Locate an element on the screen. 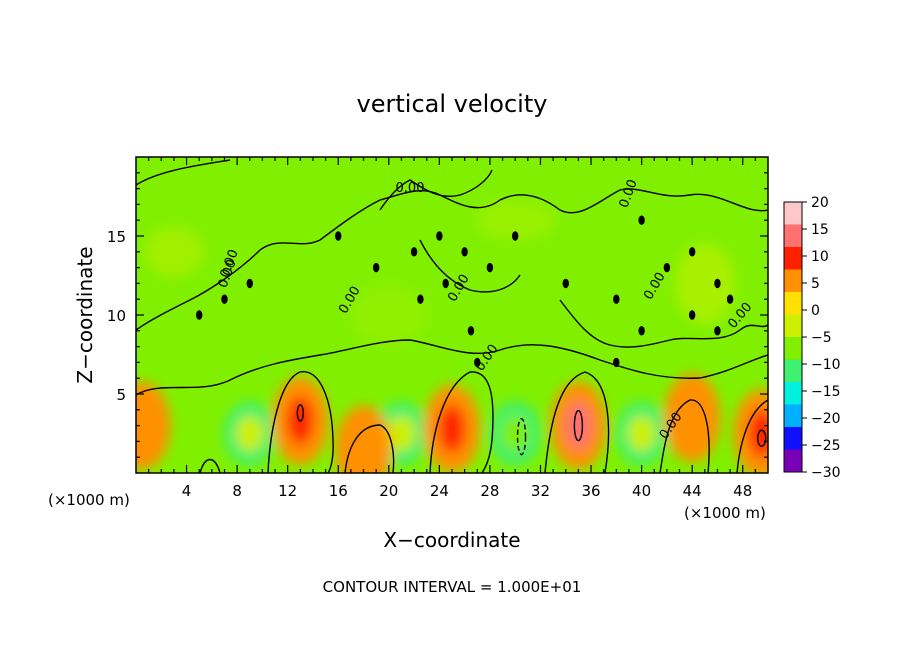 This screenshot has height=654, width=904. colorbar-tick-label: −10 is located at coordinates (826, 365).